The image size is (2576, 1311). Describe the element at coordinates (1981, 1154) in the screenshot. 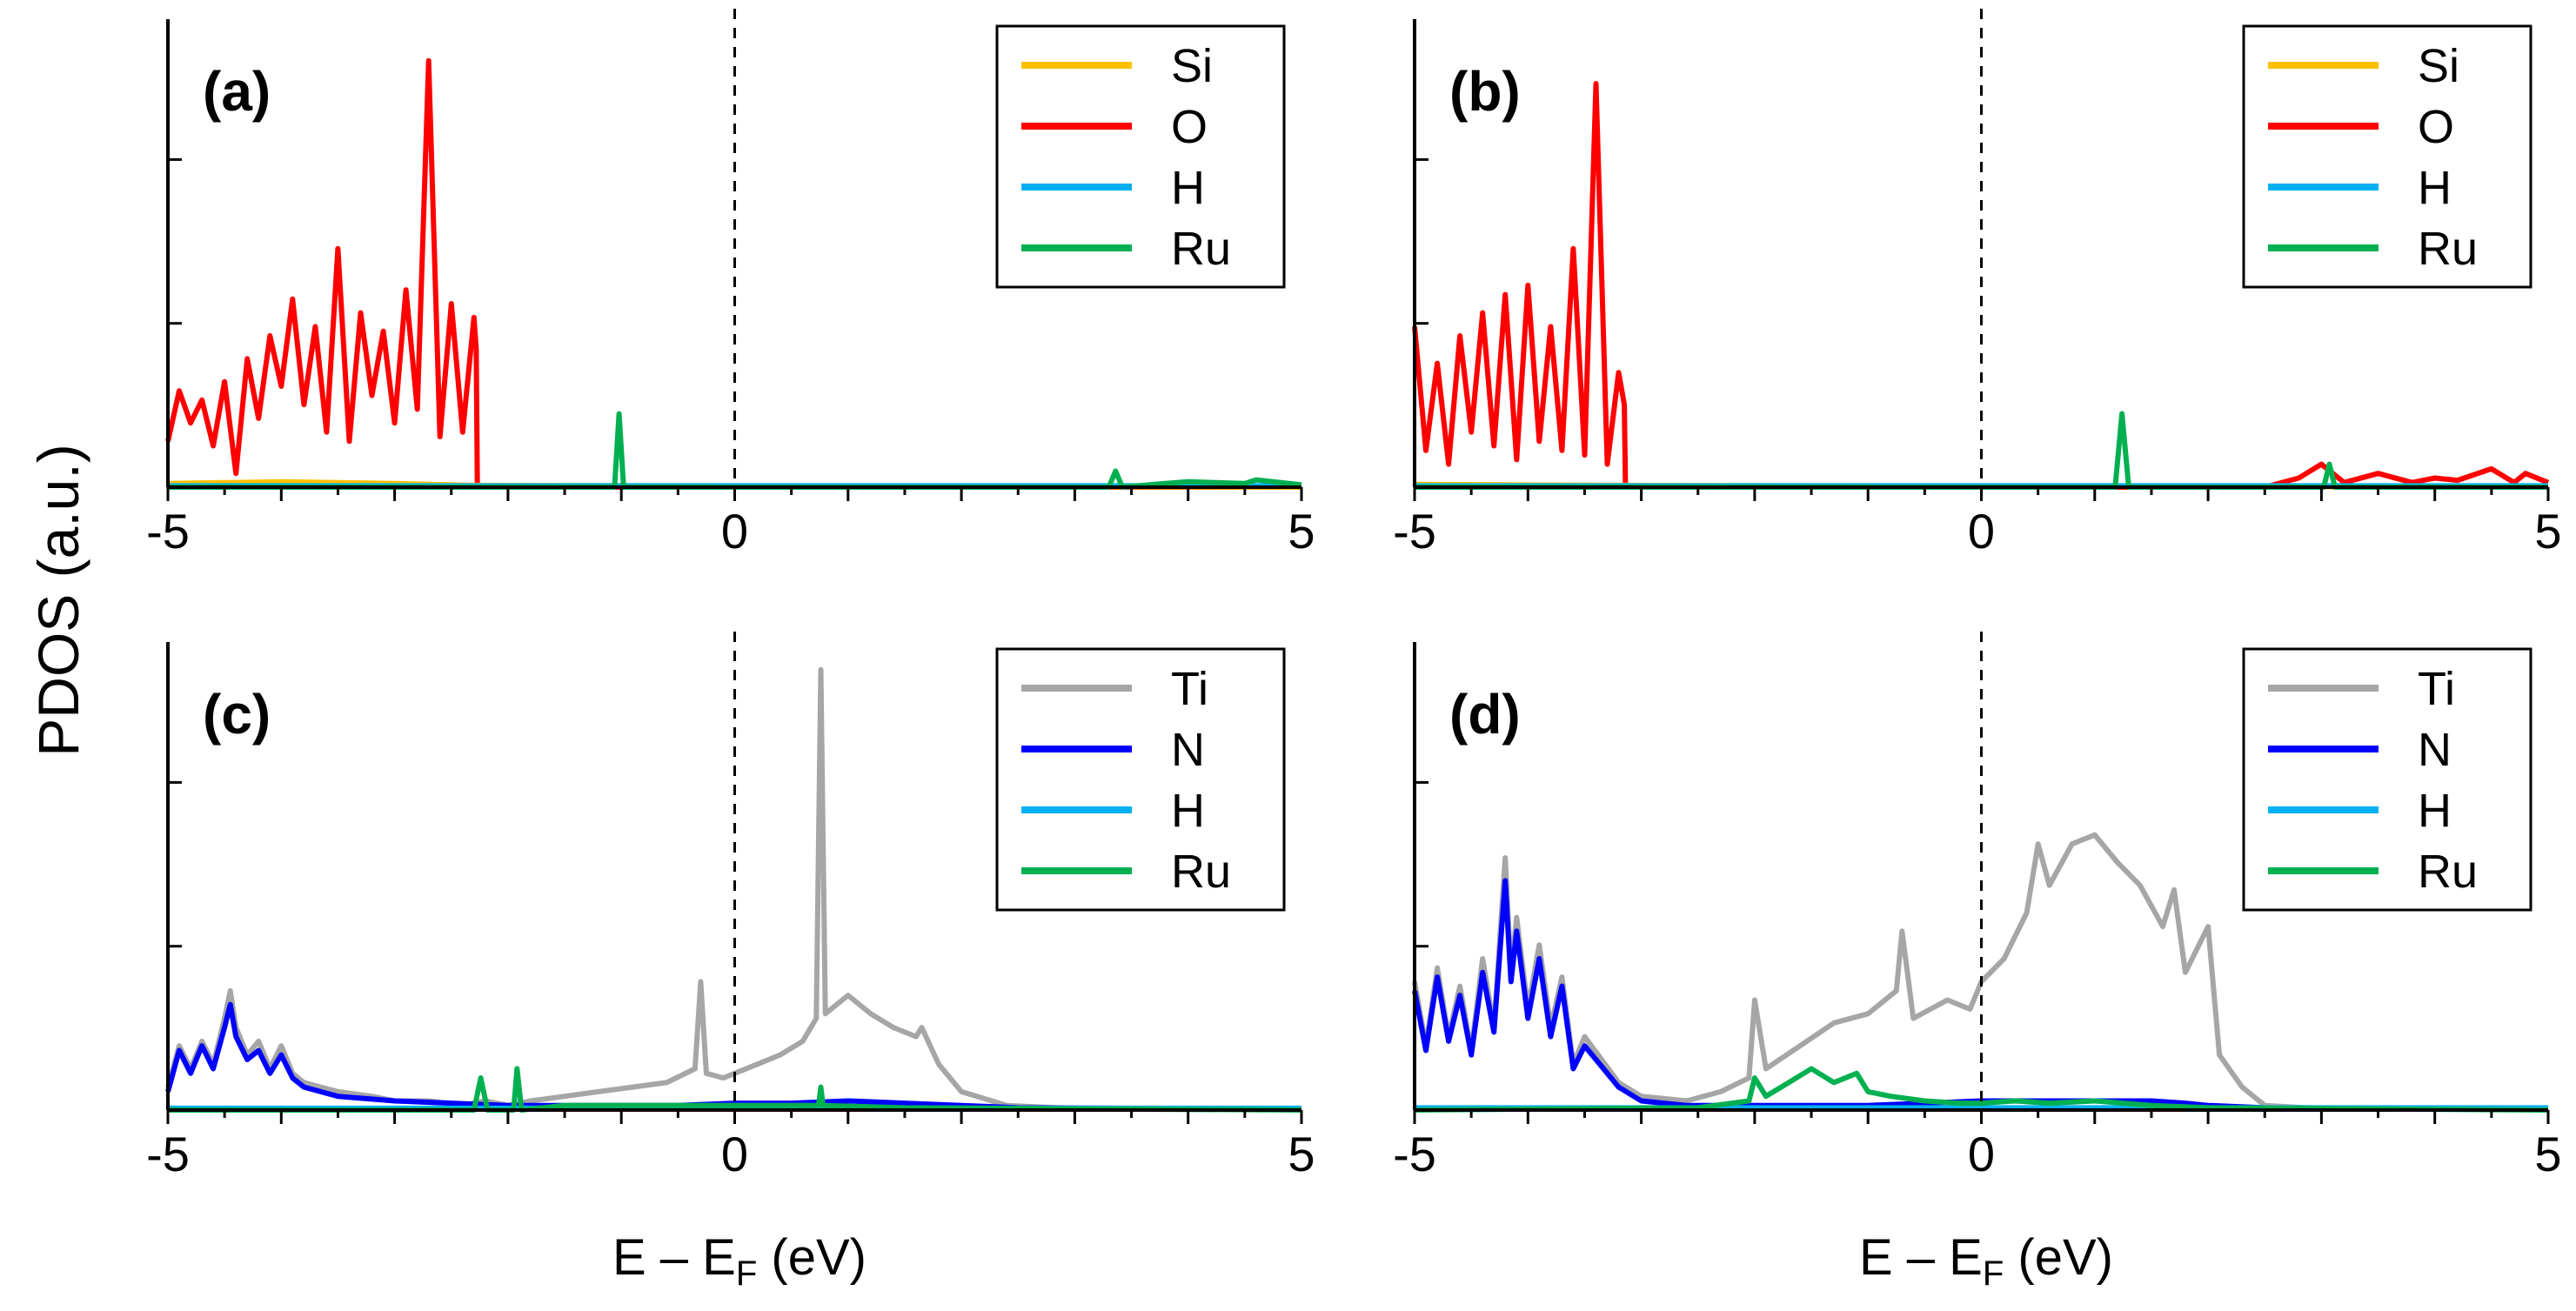

I see `x-tick-label-d-1: 0` at that location.